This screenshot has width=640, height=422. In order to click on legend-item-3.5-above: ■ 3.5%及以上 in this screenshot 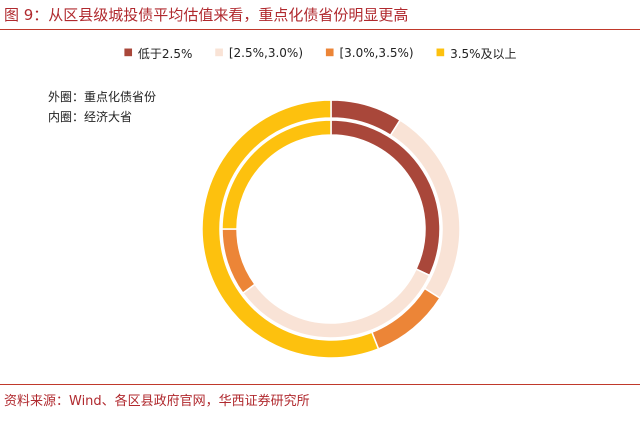, I will do `click(476, 53)`.